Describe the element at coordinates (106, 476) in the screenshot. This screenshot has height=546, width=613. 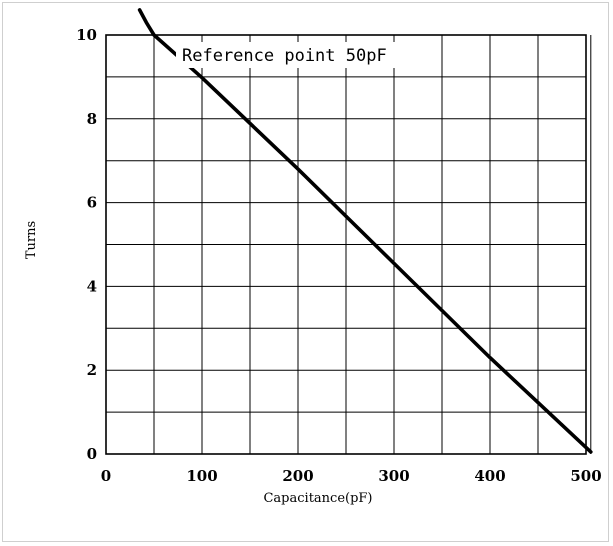
I see `x-tick-label: 0` at that location.